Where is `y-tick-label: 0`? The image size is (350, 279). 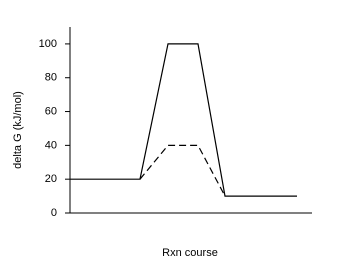
y-tick-label: 0 is located at coordinates (54, 213).